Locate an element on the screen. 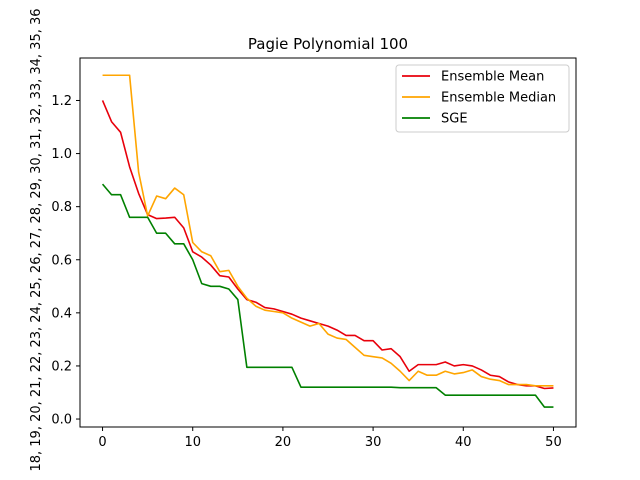  legend-box is located at coordinates (482, 98).